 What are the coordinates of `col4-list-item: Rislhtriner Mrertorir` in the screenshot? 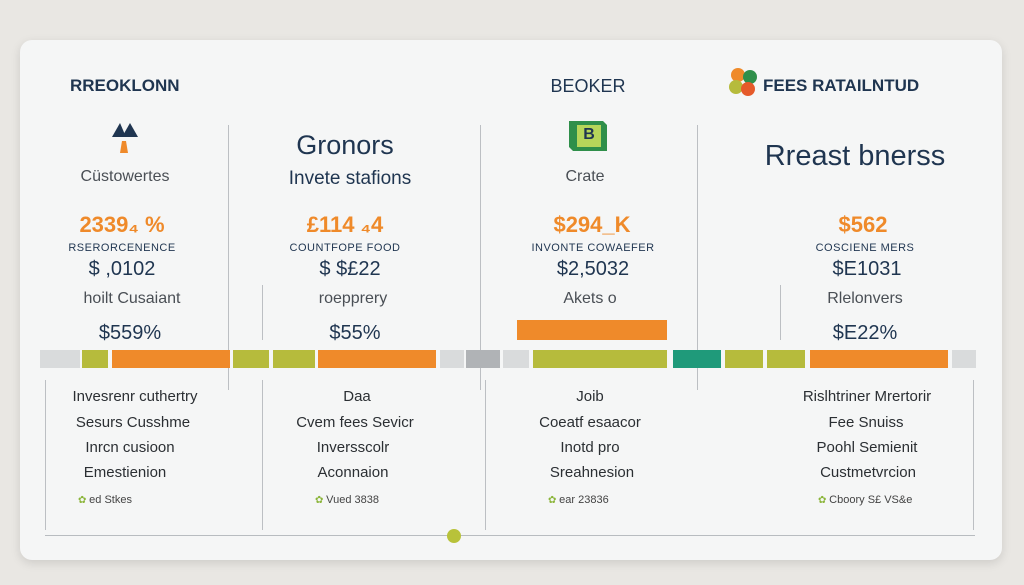 It's located at (867, 396).